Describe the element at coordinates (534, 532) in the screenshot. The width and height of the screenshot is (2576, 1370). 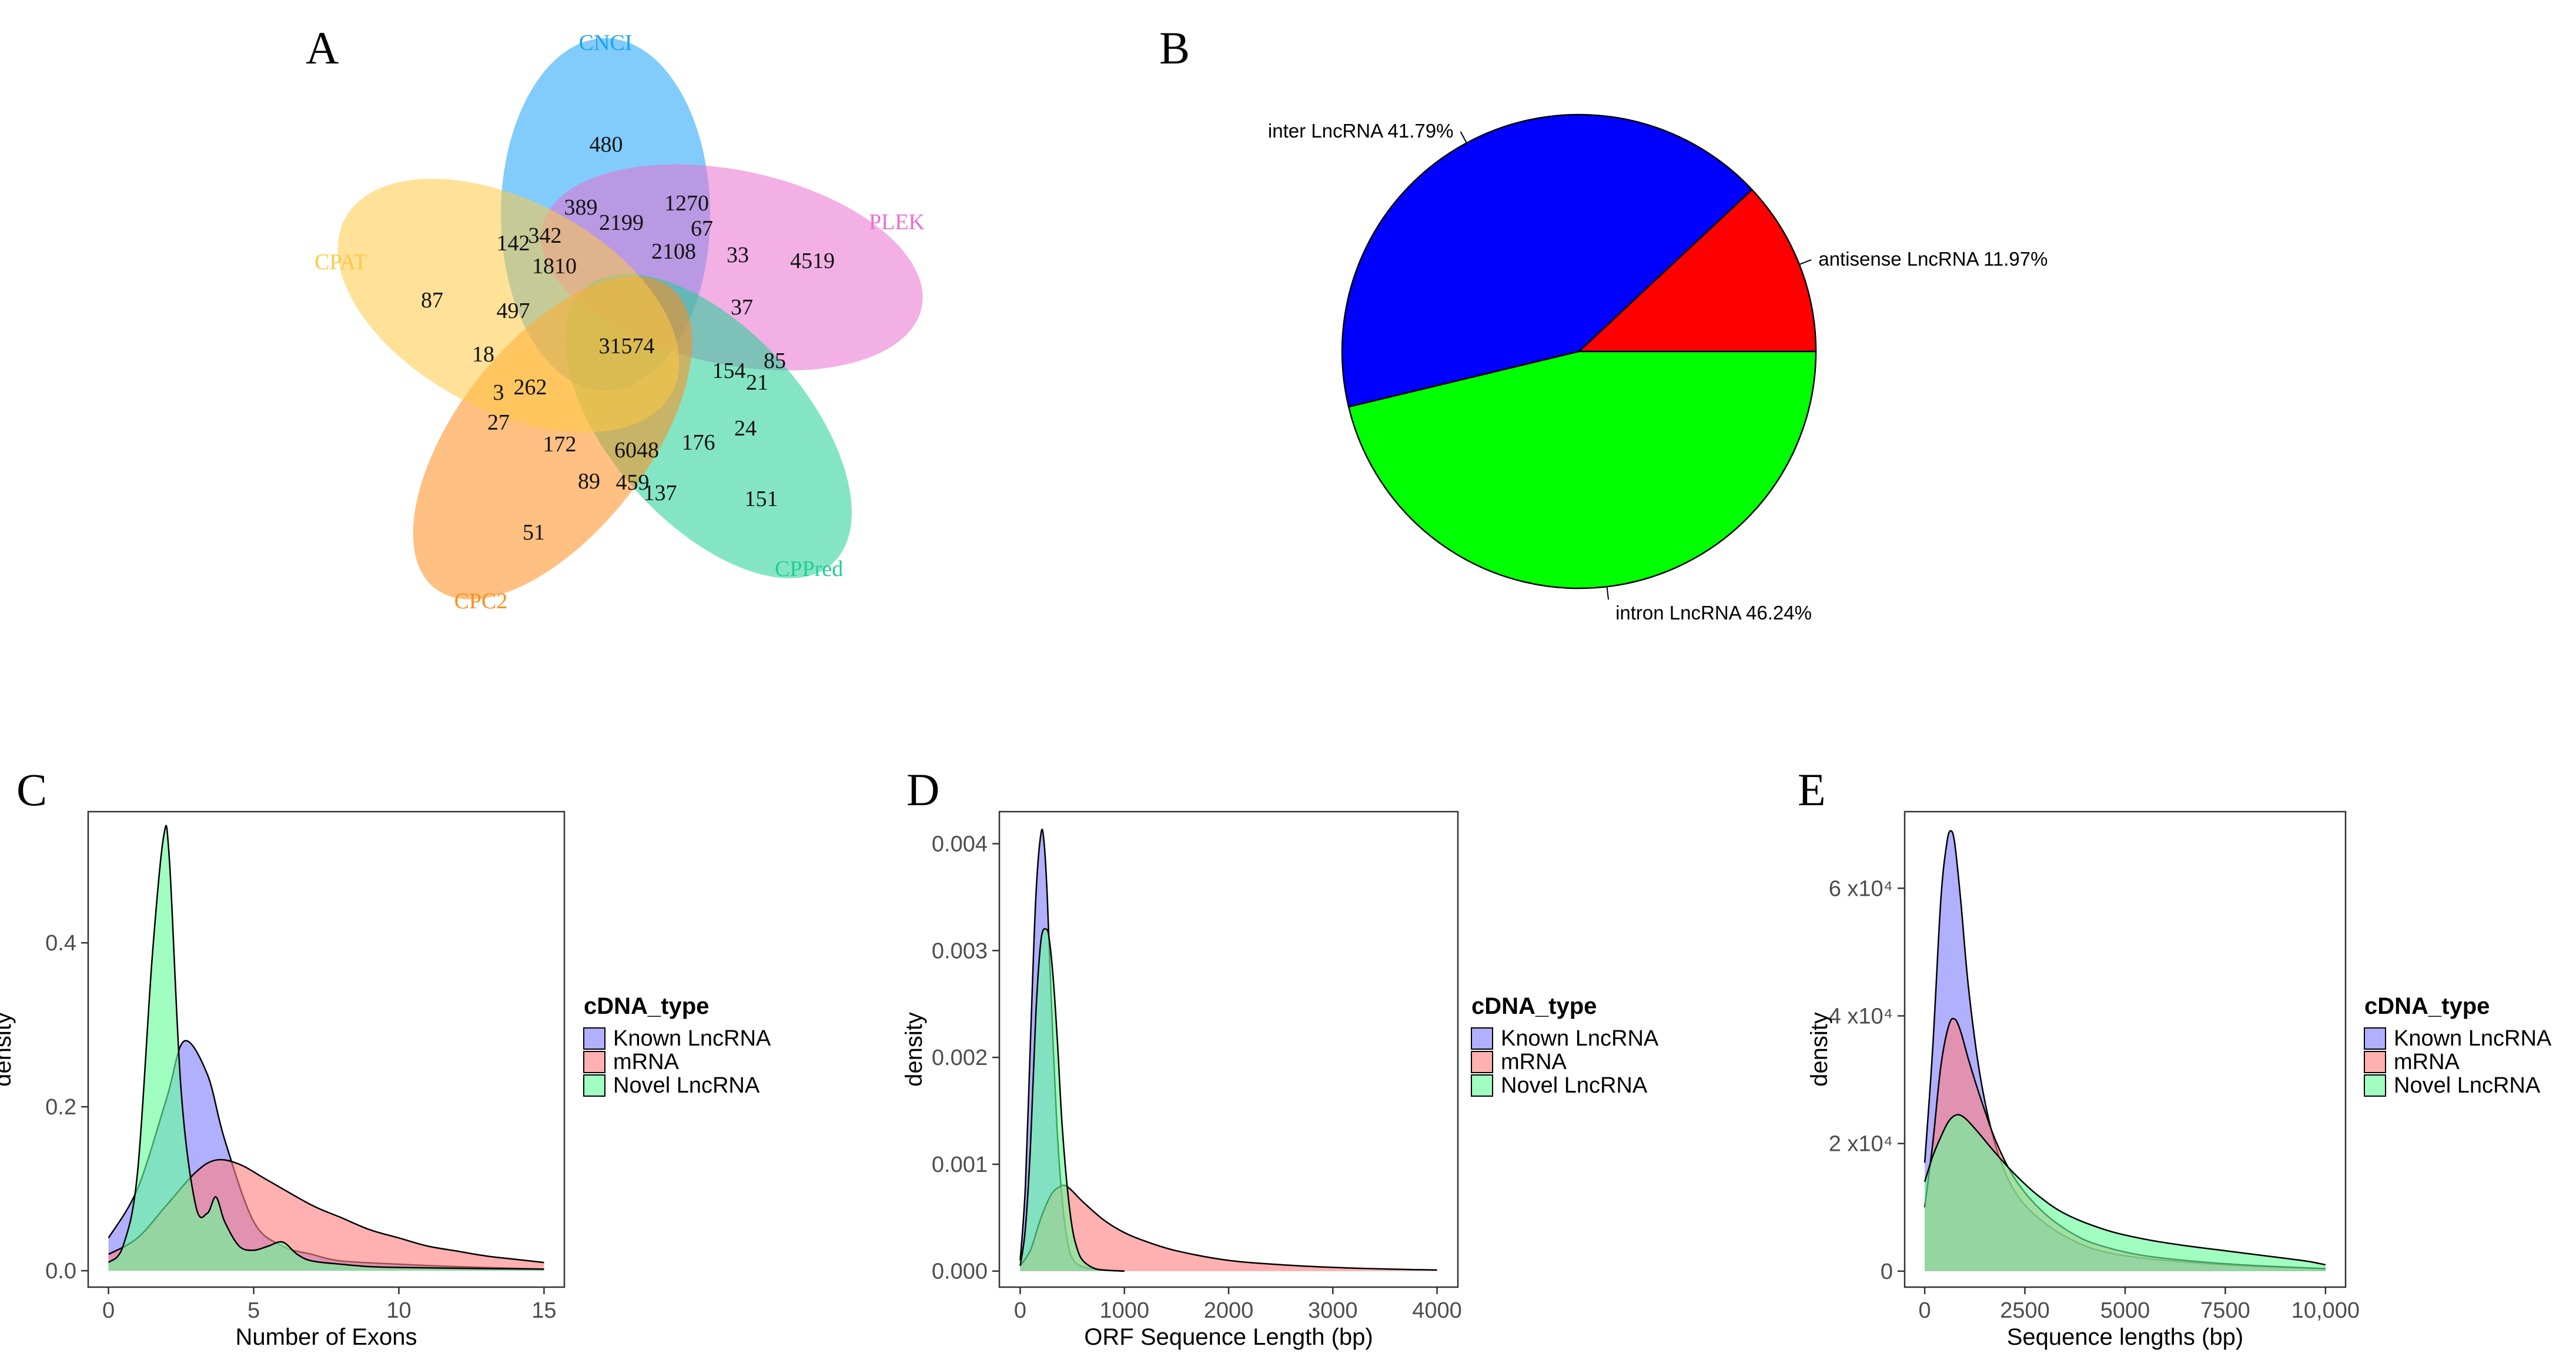
I see `venn-count: 51` at that location.